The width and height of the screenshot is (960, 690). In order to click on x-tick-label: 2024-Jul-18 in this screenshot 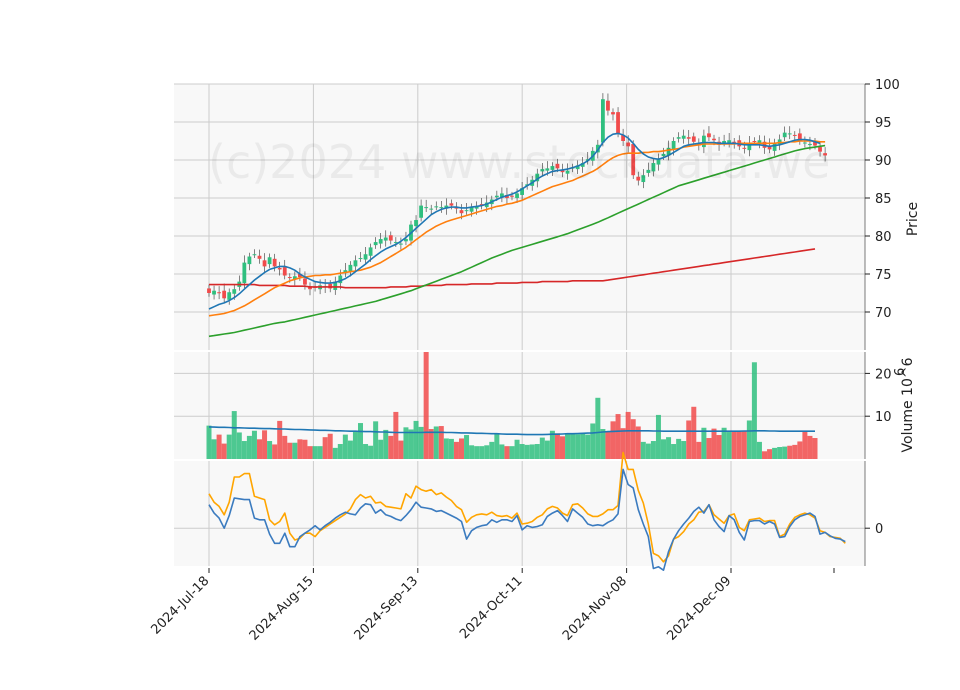, I will do `click(180, 606)`.